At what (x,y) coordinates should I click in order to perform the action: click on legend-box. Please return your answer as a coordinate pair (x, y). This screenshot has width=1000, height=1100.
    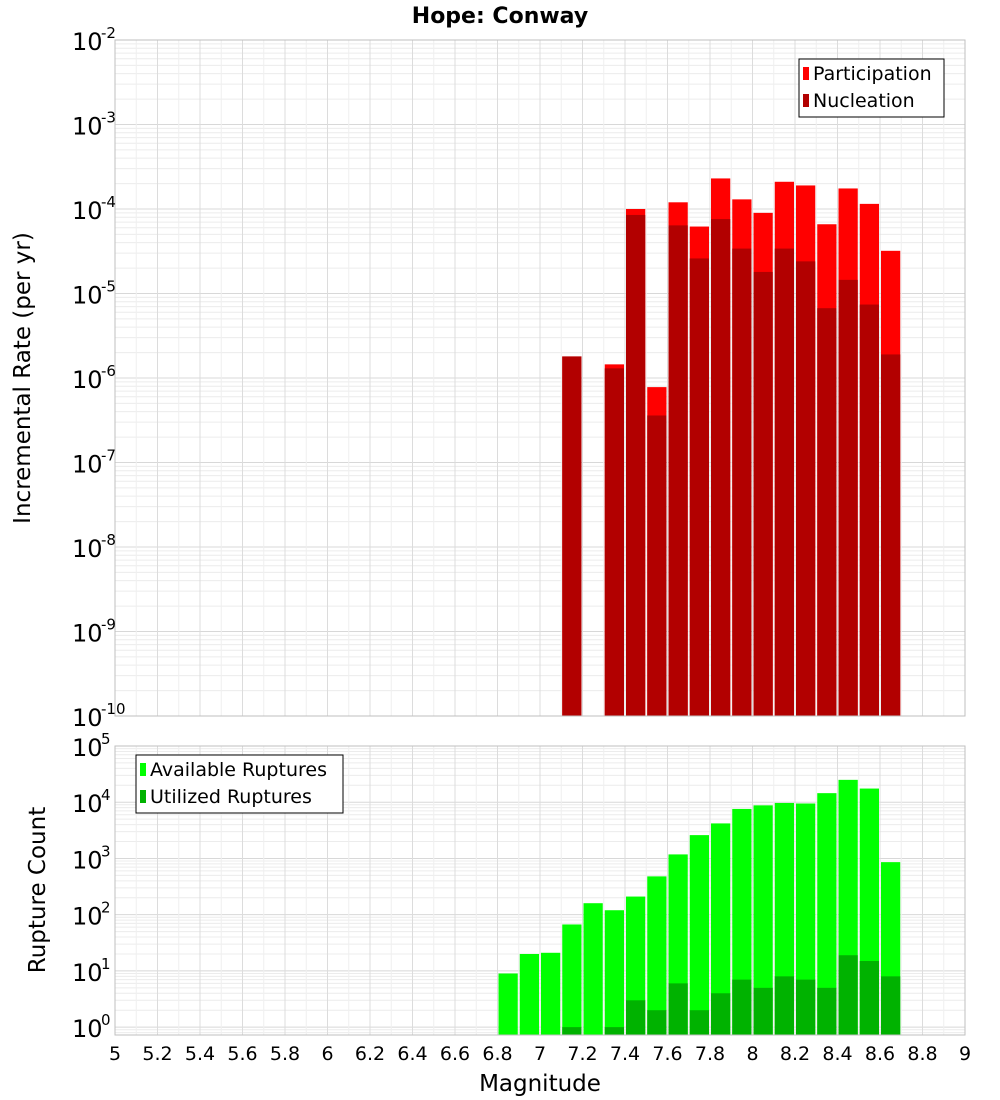
    Looking at the image, I should click on (871, 88).